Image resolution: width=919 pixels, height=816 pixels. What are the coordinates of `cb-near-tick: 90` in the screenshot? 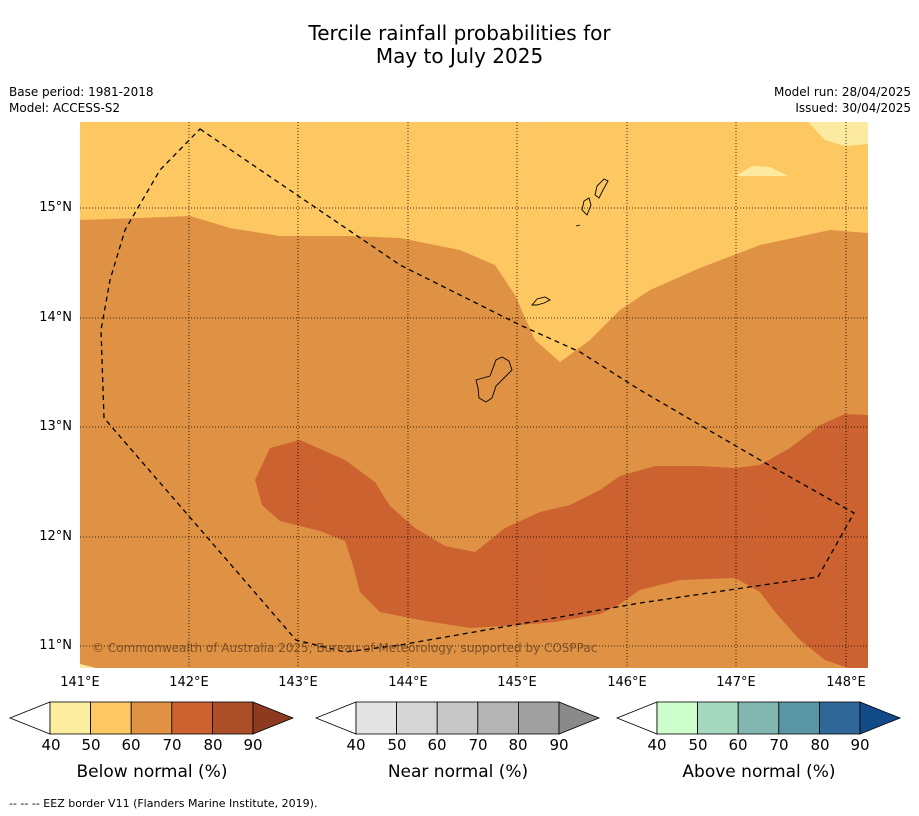 It's located at (559, 745).